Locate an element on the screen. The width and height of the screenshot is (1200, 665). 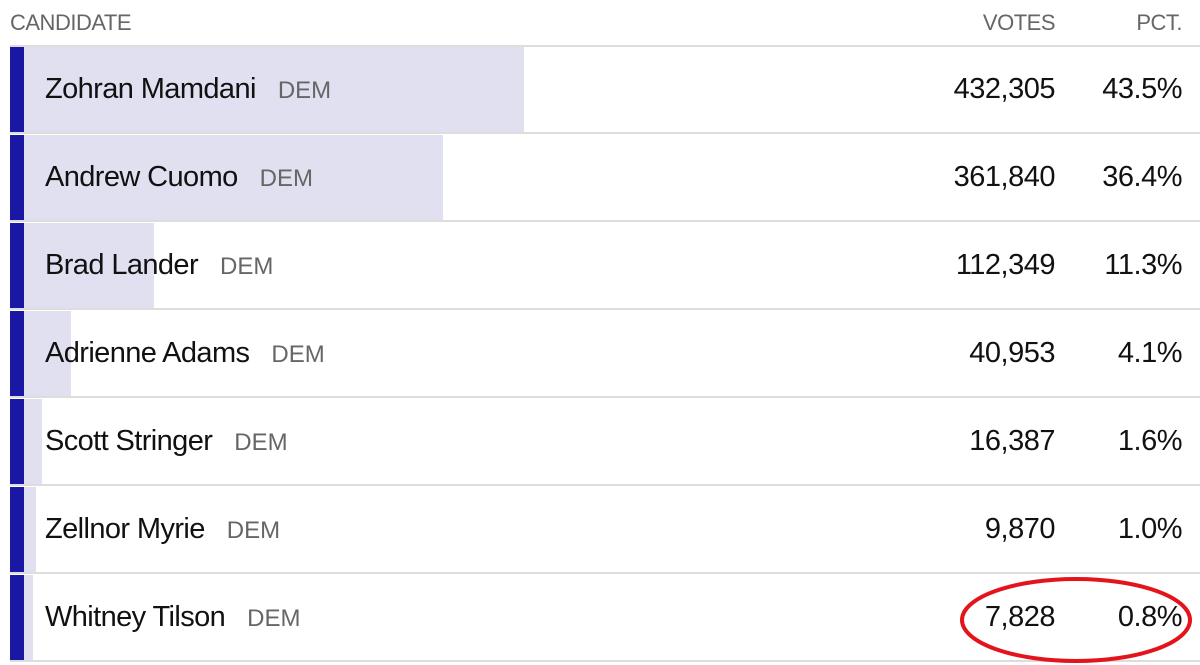
name-text: Adrienne Adams is located at coordinates (147, 353).